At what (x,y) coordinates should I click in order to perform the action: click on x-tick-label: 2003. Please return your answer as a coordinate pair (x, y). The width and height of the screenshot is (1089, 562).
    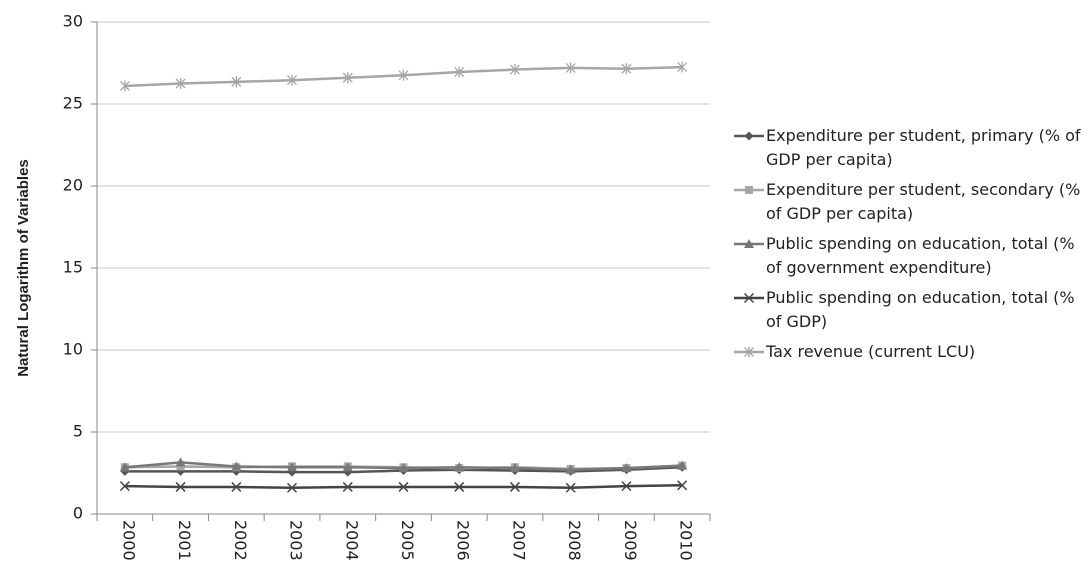
    Looking at the image, I should click on (296, 540).